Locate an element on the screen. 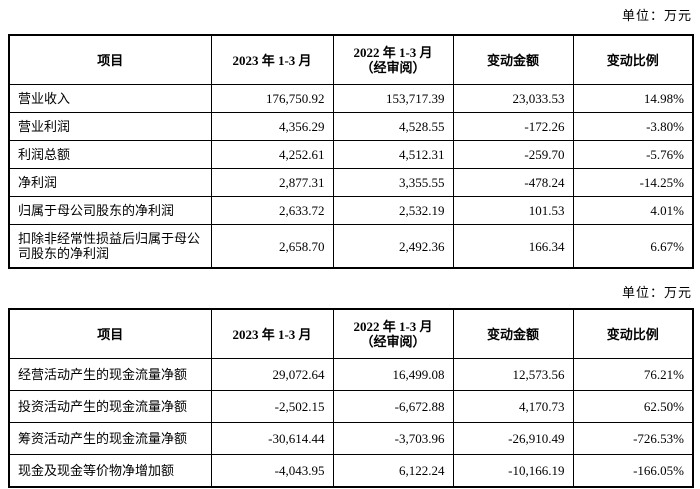 The height and width of the screenshot is (489, 700). change-amount: 4,170.73 is located at coordinates (513, 406).